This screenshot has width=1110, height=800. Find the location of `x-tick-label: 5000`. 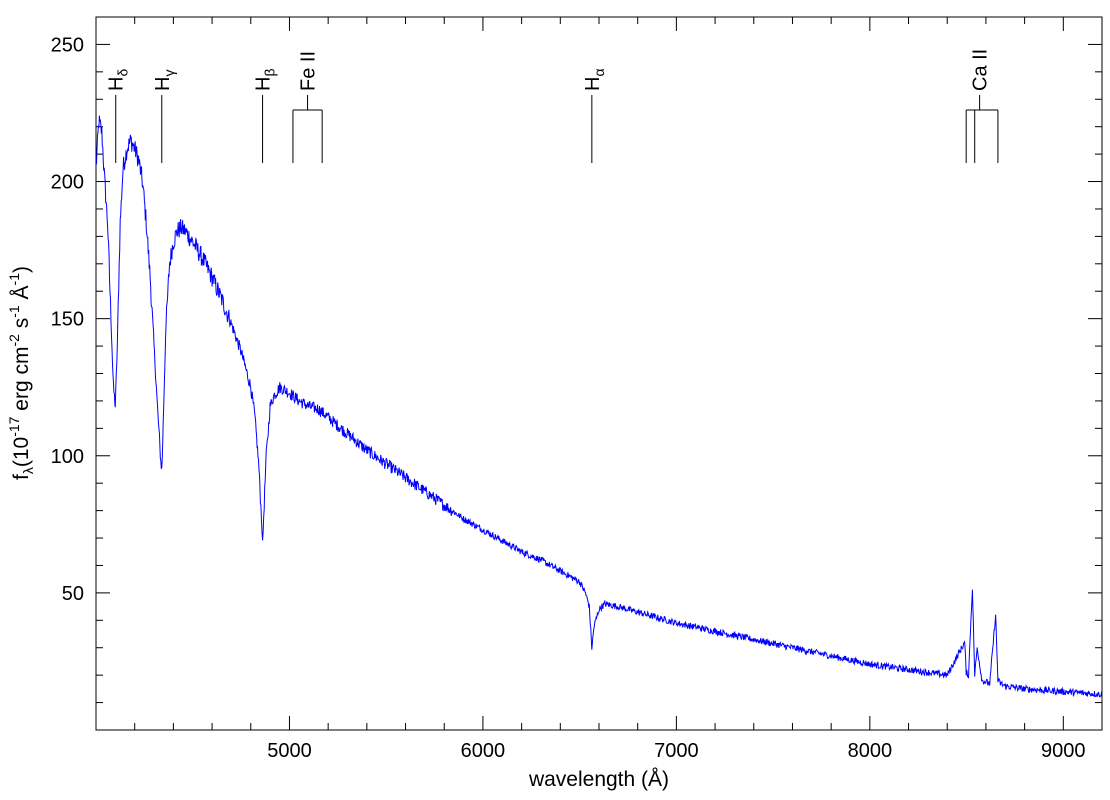

x-tick-label: 5000 is located at coordinates (289, 751).